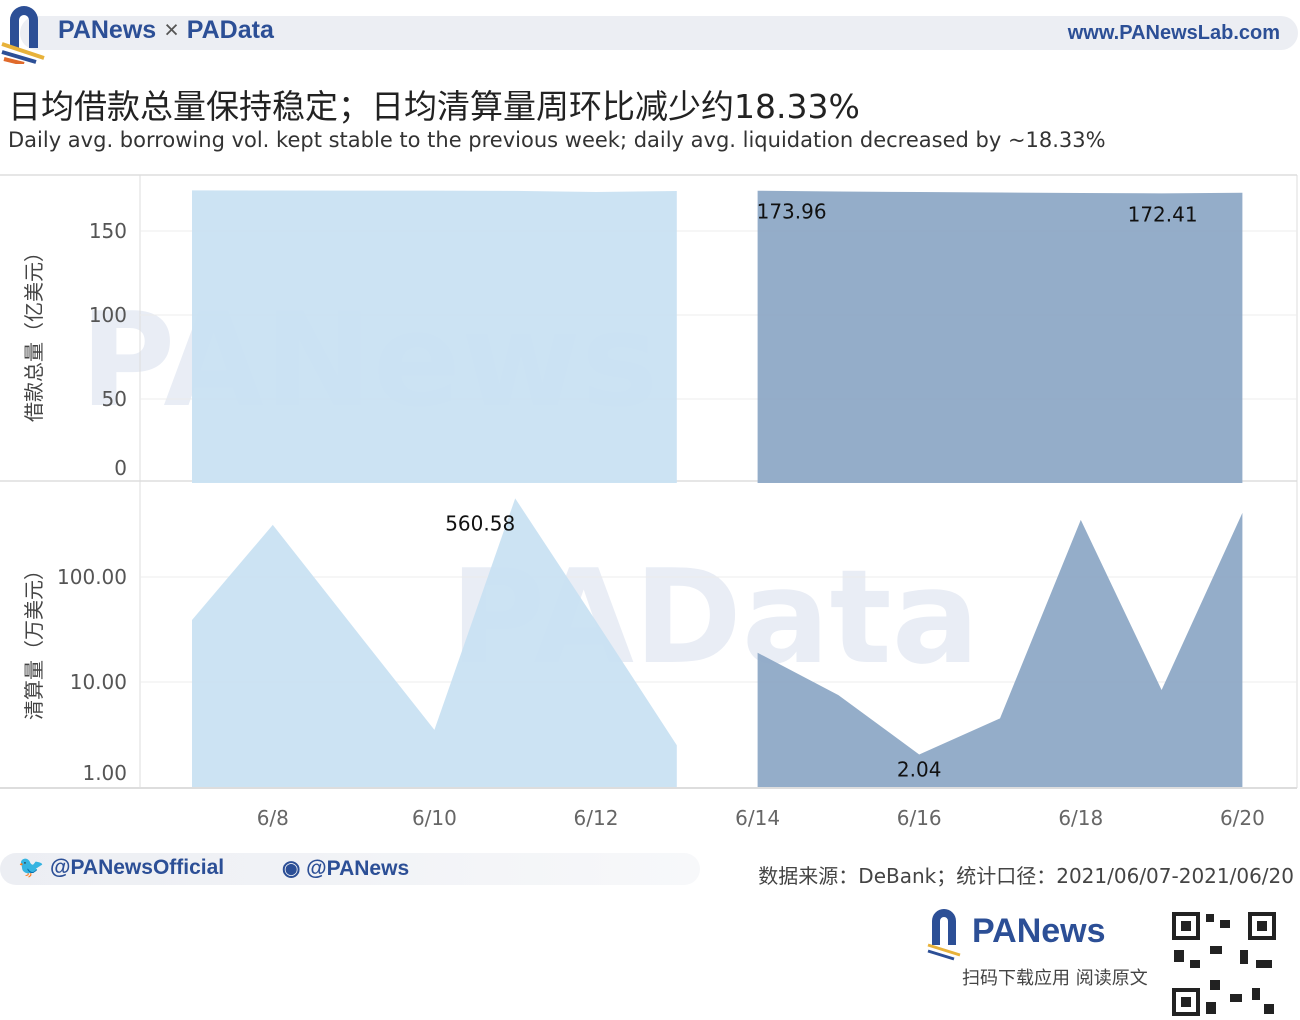  I want to click on twitter-handle: 🐦 @PANewsOfficial, so click(121, 868).